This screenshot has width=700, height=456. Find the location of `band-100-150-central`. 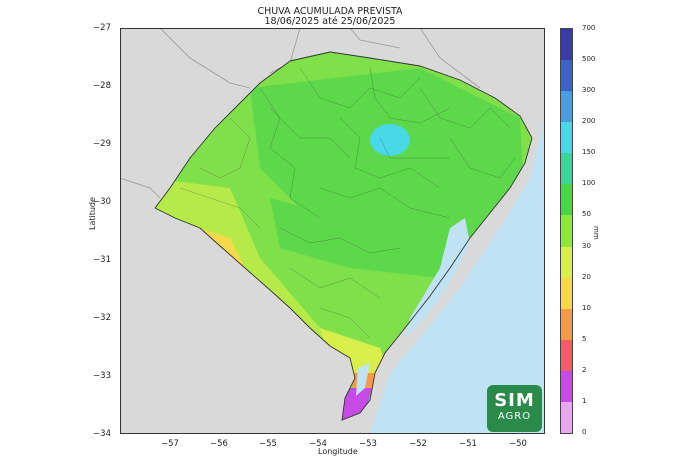

band-100-150-central is located at coordinates (365, 238).